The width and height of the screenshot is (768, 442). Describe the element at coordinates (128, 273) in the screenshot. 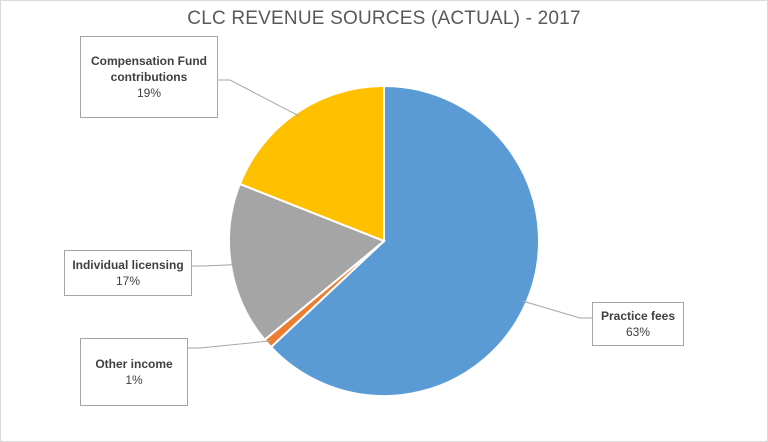

I see `data-label-individual-licensing: Individual licensing 17%` at that location.